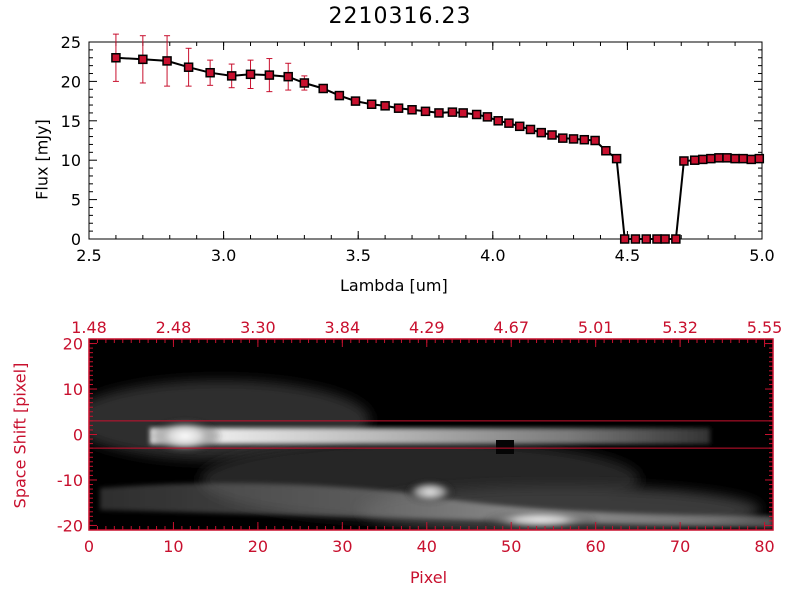 The height and width of the screenshot is (600, 800). I want to click on image-top-tick-label: 2.48, so click(174, 327).